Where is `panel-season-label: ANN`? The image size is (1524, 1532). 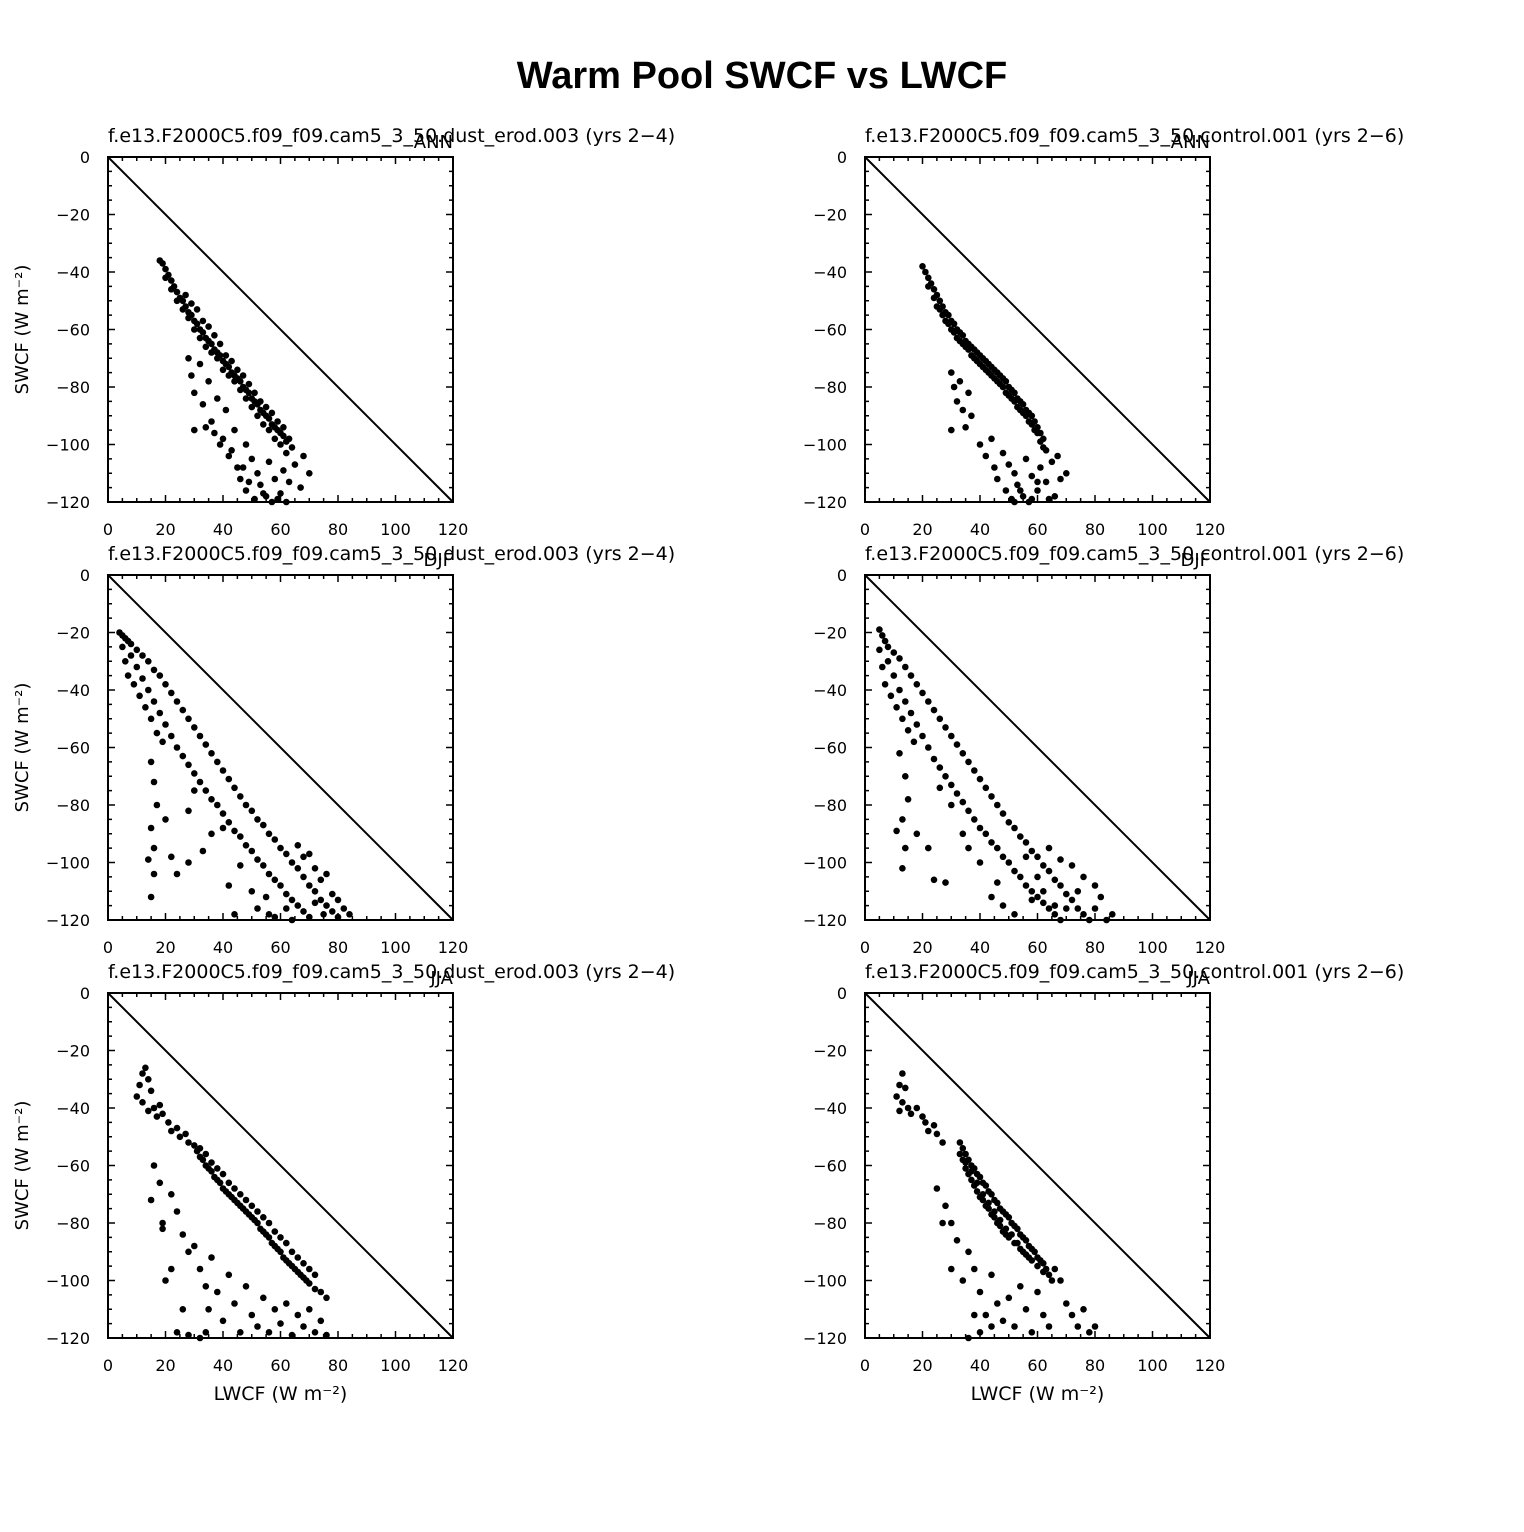
panel-season-label: ANN is located at coordinates (1190, 142).